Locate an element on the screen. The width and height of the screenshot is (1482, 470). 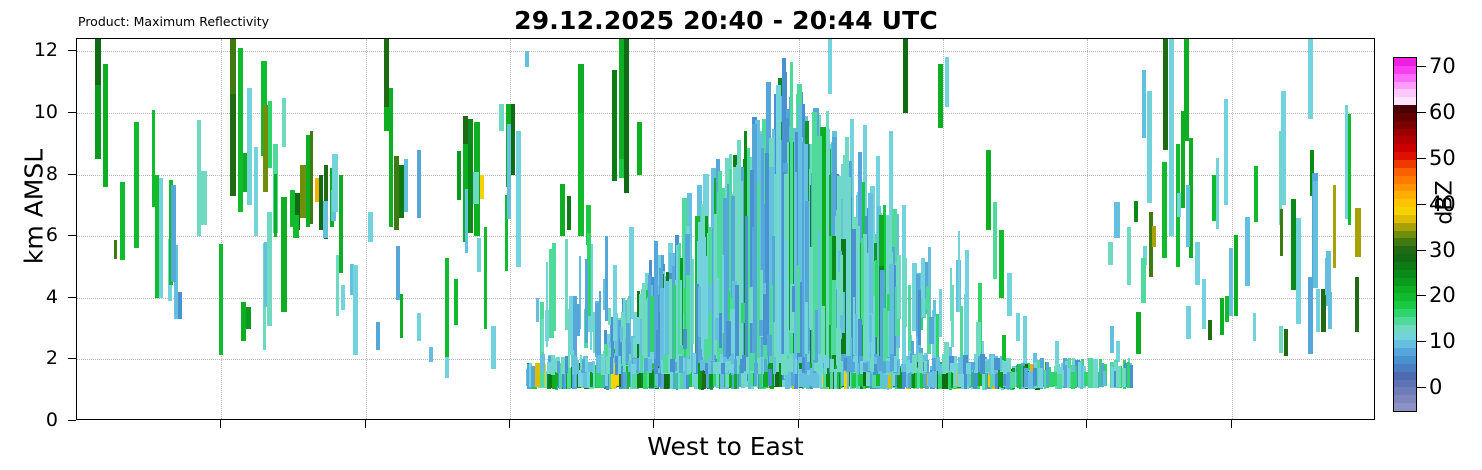
colorbar-tick-label: 10 is located at coordinates (1442, 341).